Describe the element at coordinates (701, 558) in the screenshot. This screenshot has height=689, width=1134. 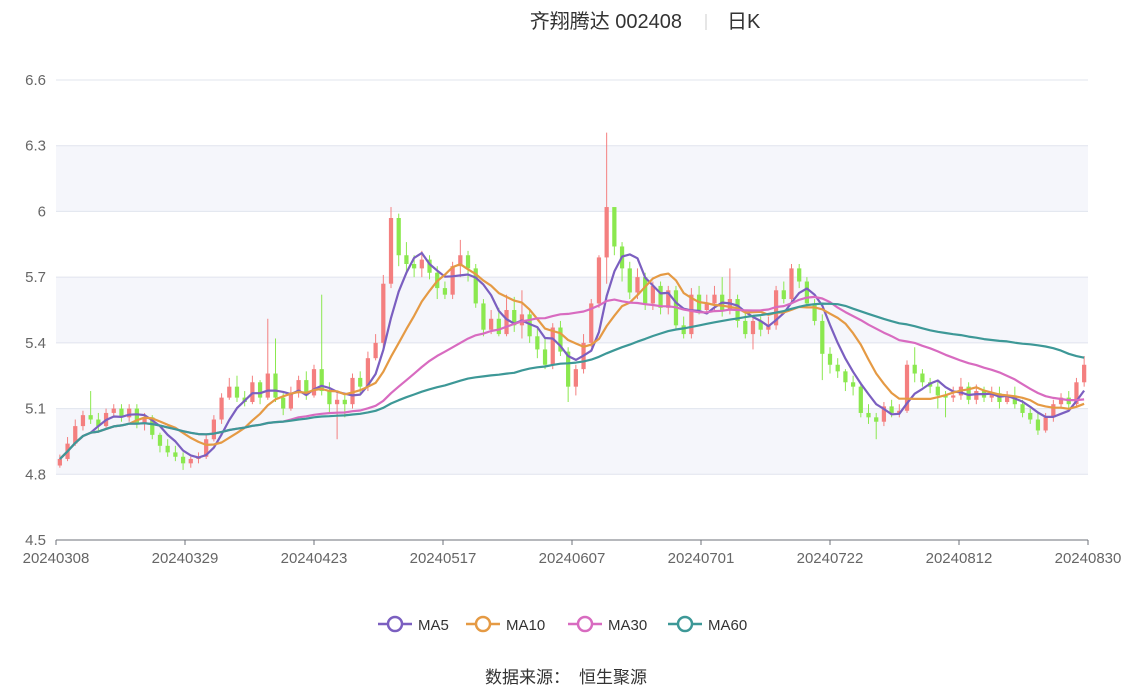
I see `x-tick-label: 20240701` at that location.